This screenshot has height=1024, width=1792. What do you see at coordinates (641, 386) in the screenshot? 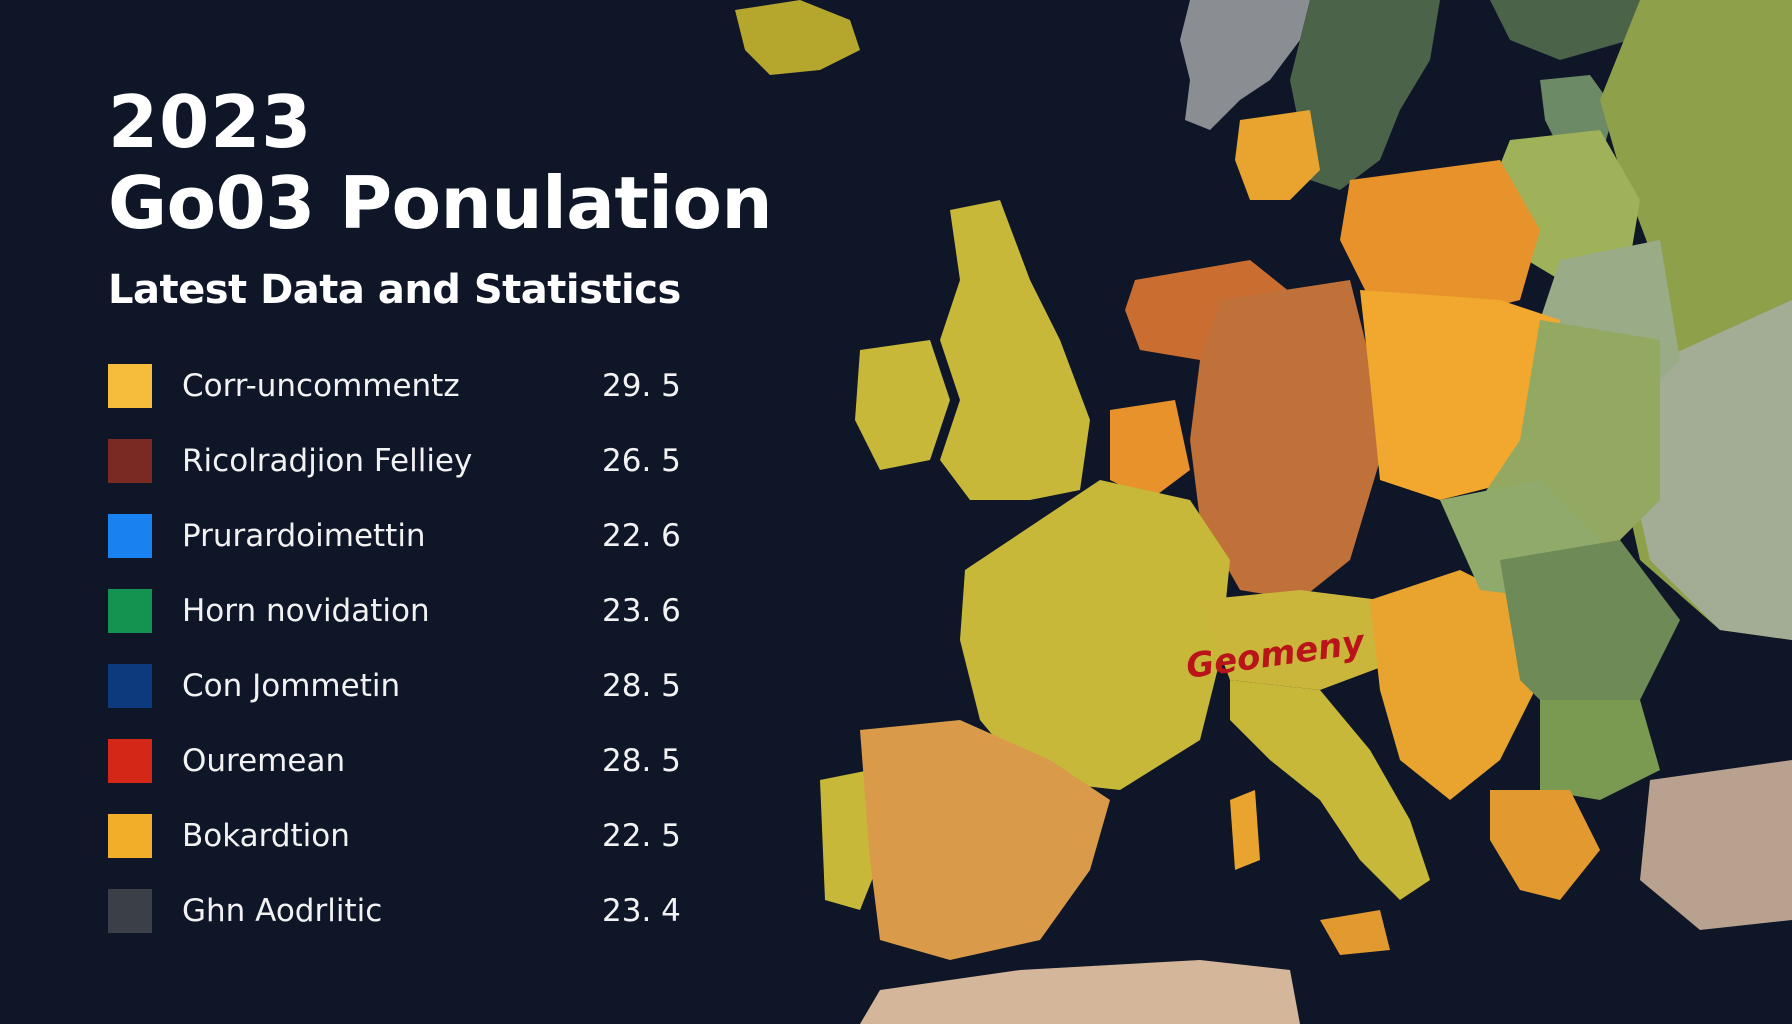
I see `legend-value: 29. 5` at bounding box center [641, 386].